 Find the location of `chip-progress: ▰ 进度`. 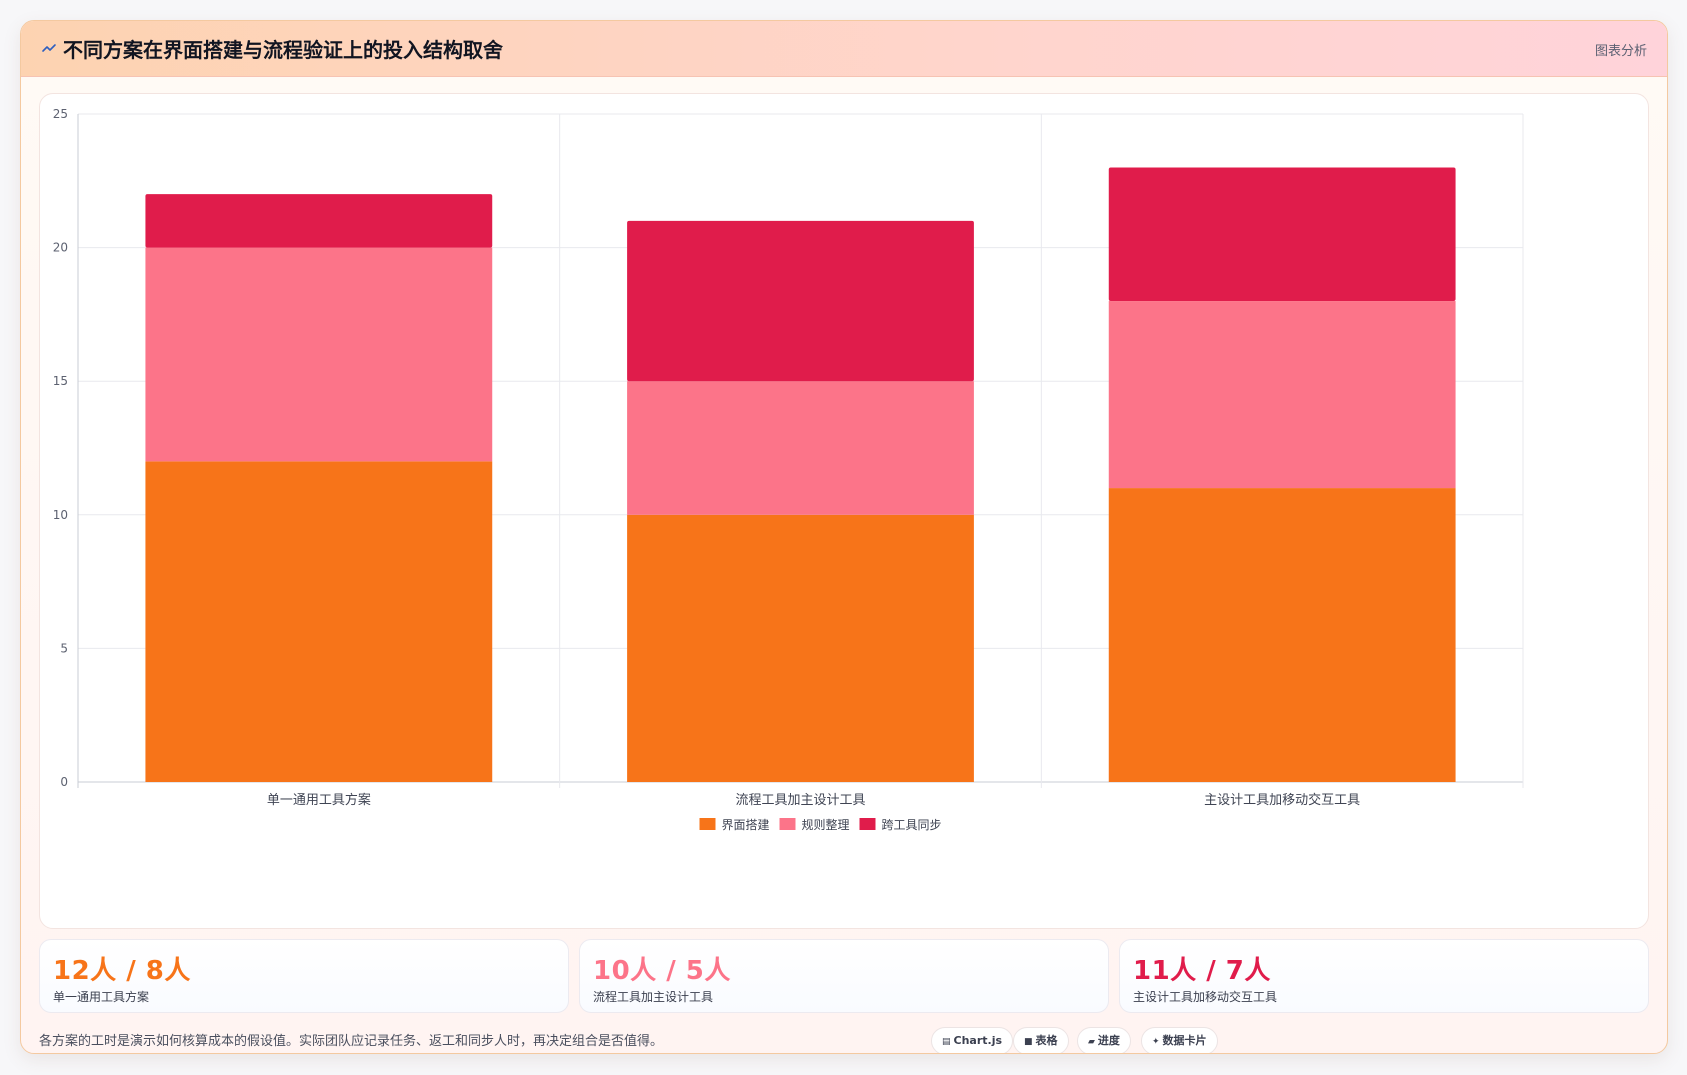

chip-progress: ▰ 进度 is located at coordinates (1104, 1040).